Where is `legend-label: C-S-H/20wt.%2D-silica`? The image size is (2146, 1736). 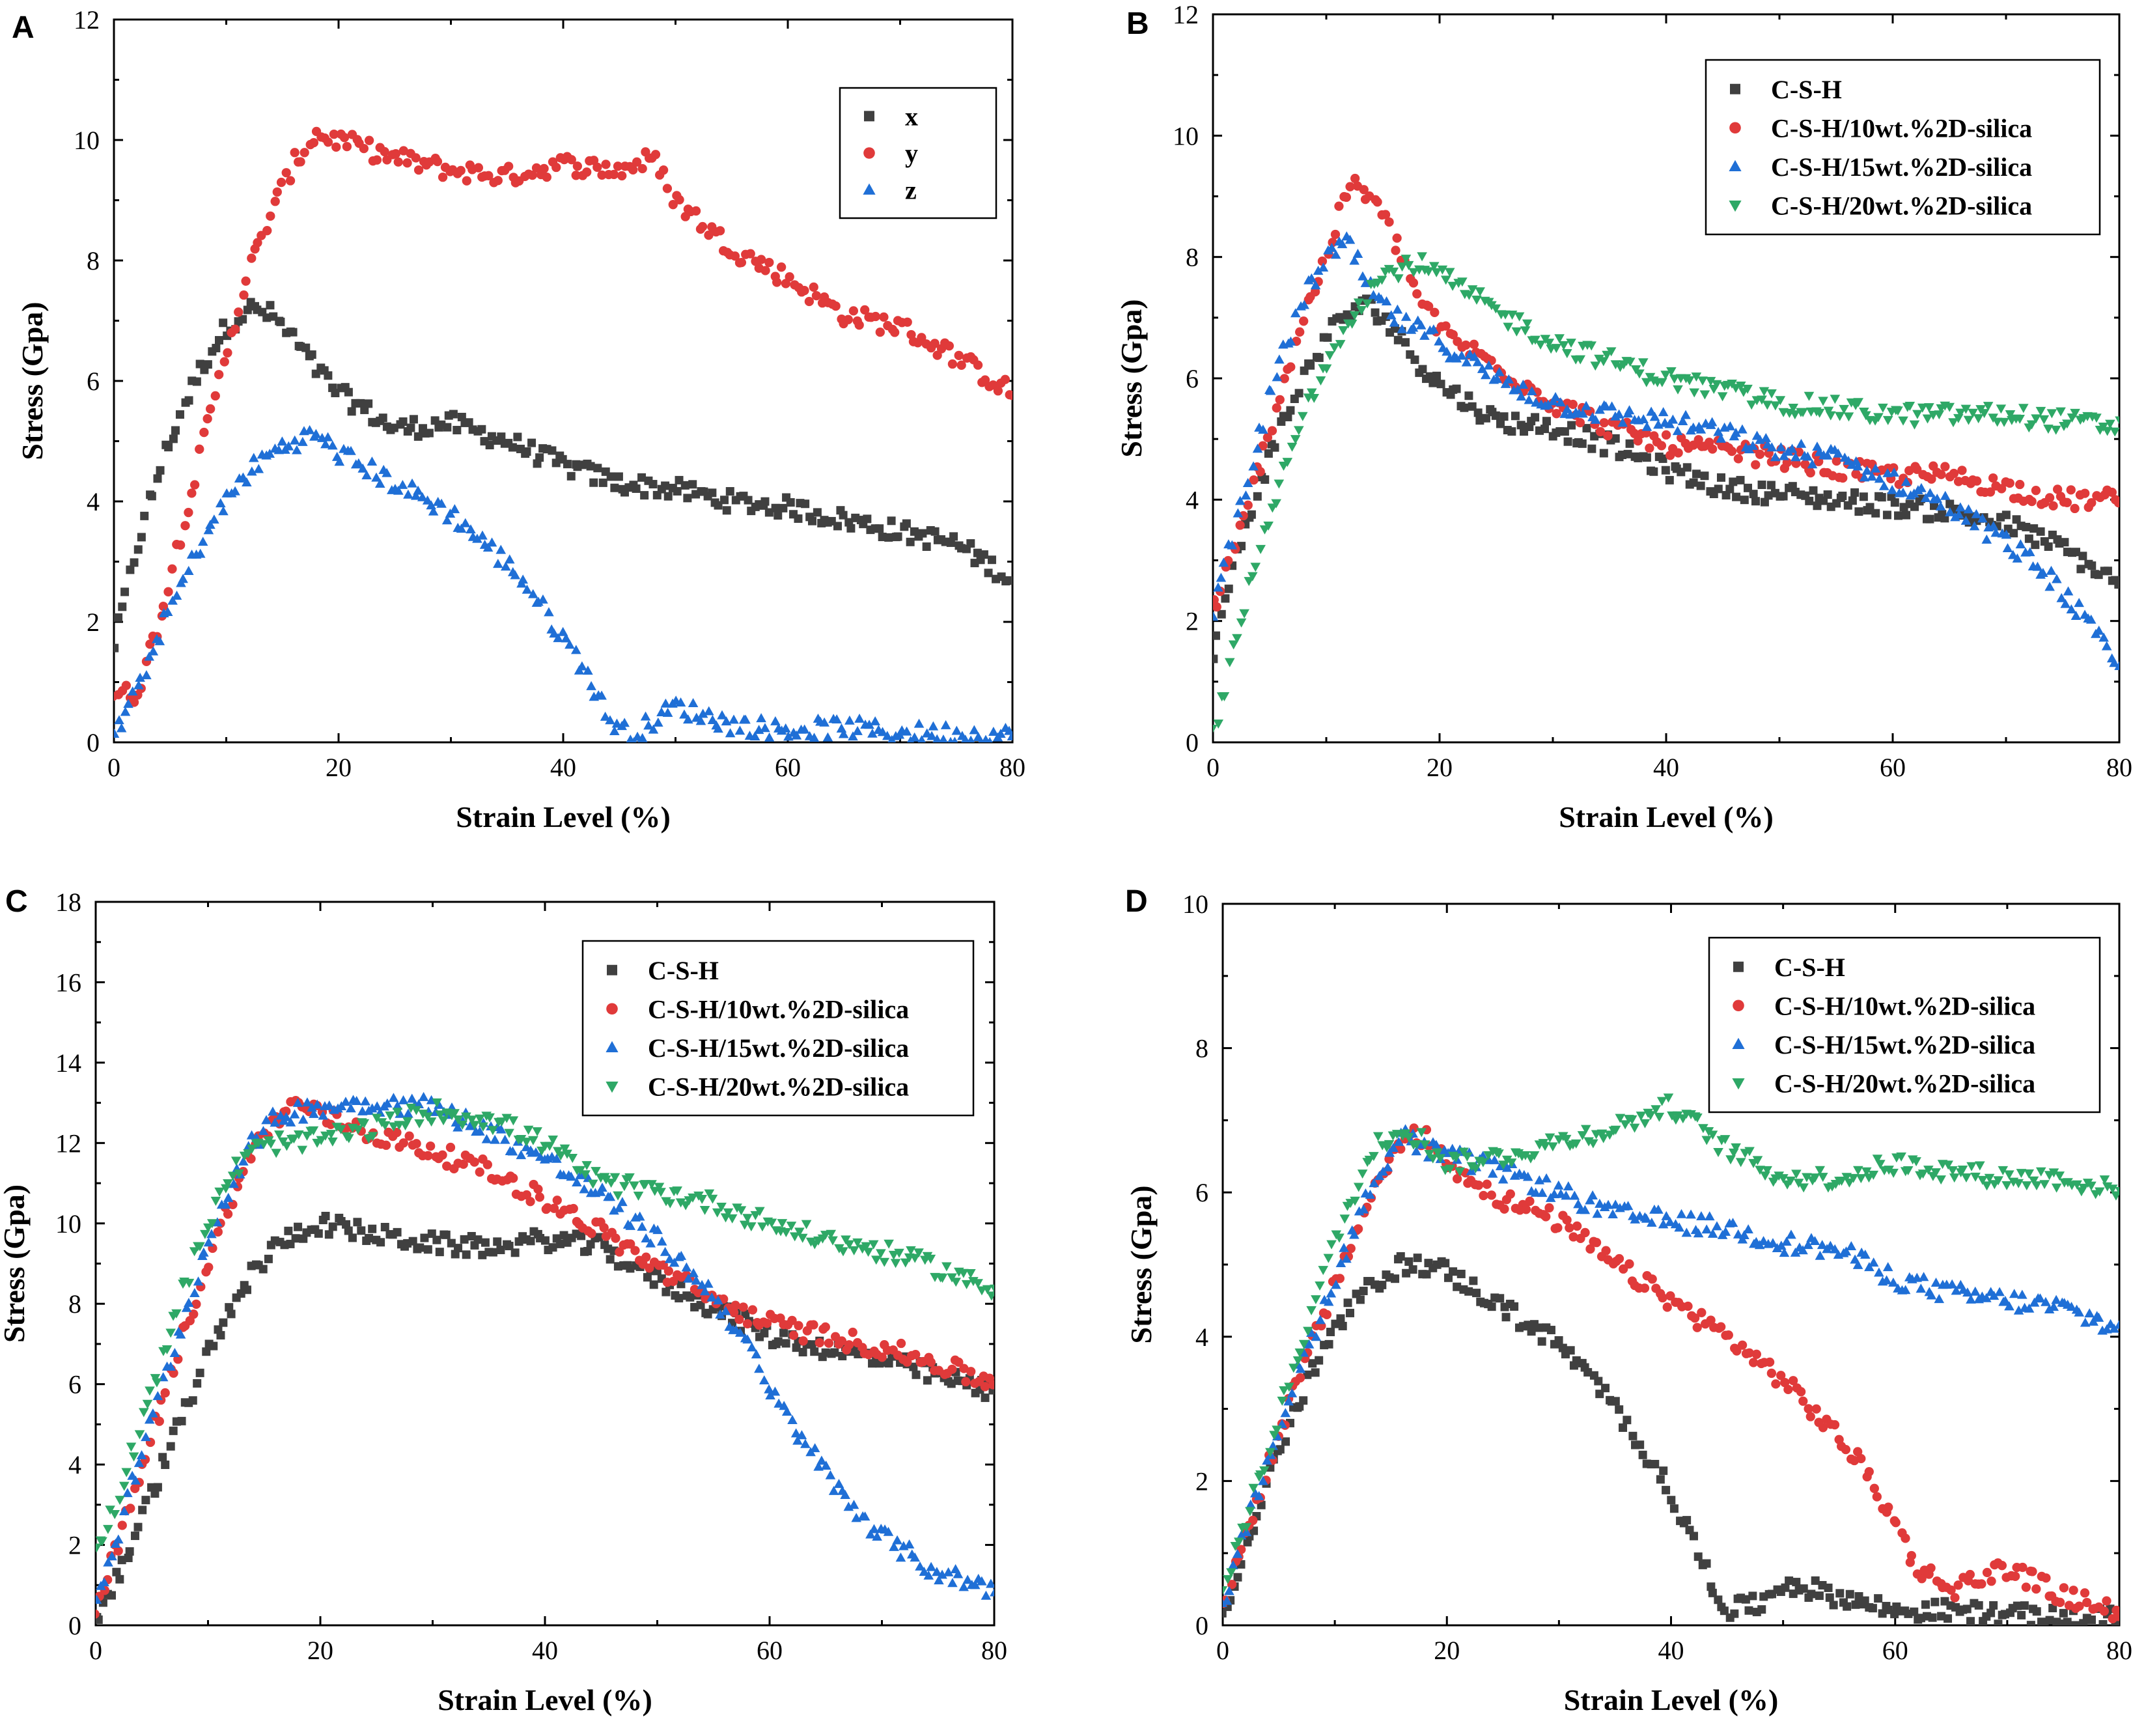
legend-label: C-S-H/20wt.%2D-silica is located at coordinates (779, 1087).